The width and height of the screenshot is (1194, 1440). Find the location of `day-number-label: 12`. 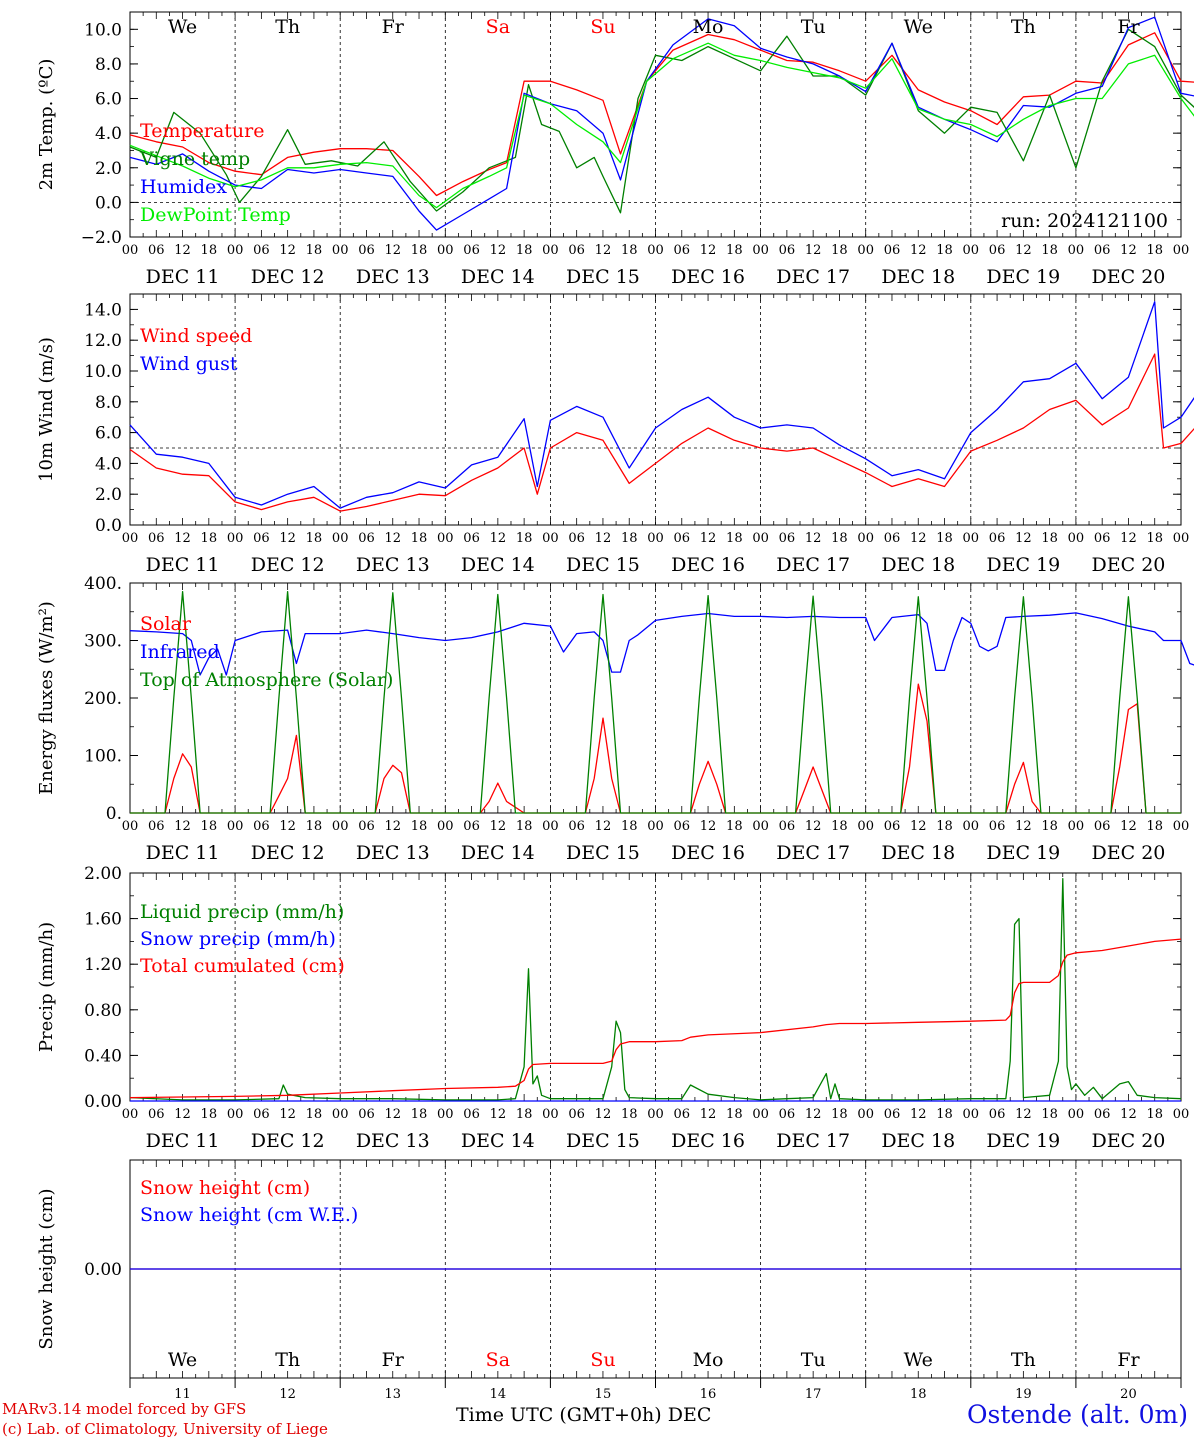

day-number-label: 12 is located at coordinates (287, 1394).